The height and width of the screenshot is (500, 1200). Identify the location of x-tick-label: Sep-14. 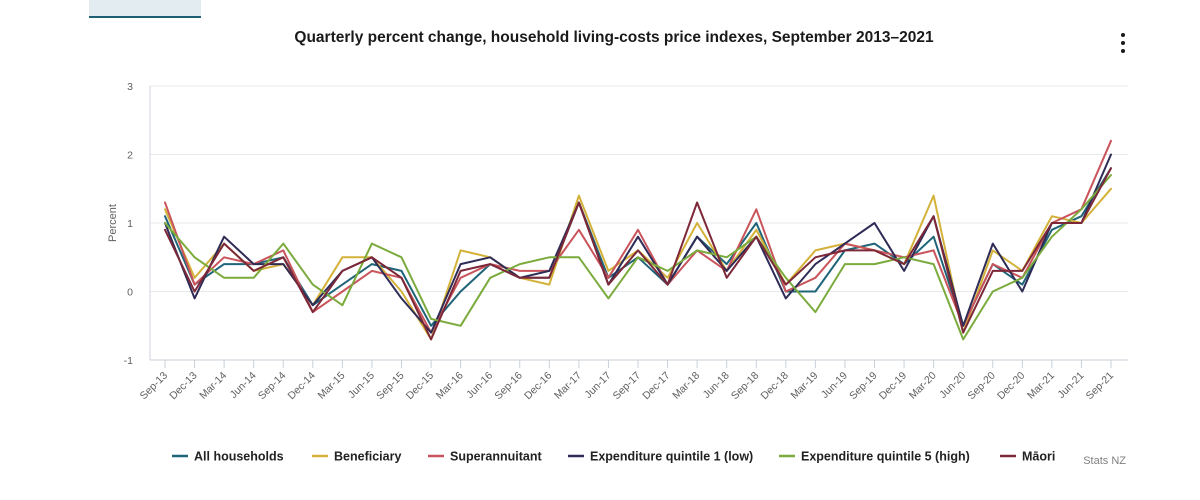
(272, 386).